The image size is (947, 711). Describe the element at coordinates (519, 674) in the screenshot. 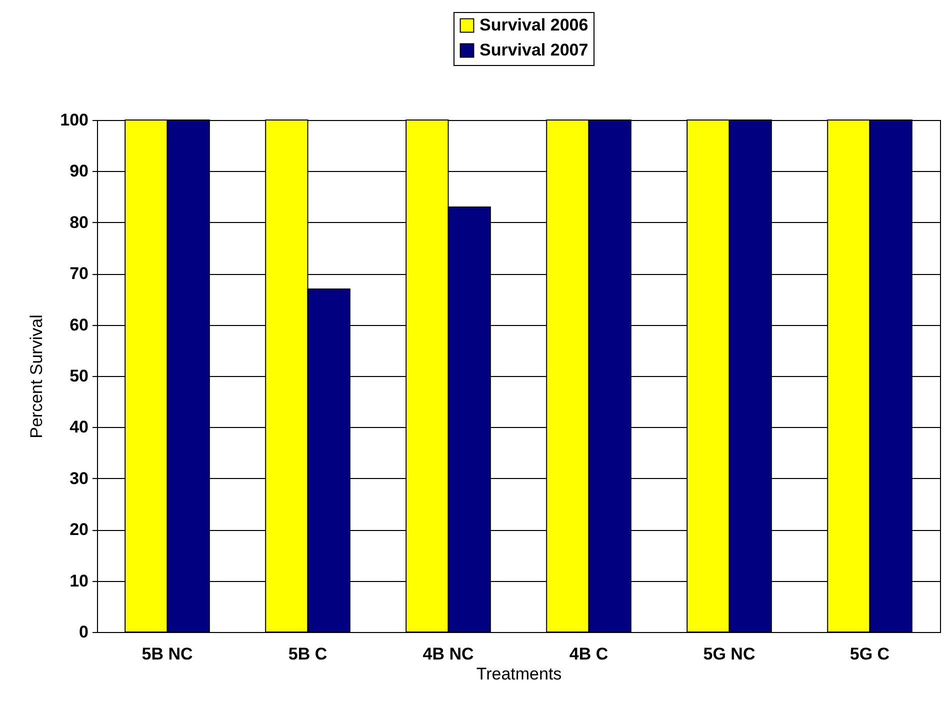

I see `x-axis-title: Treatments` at that location.